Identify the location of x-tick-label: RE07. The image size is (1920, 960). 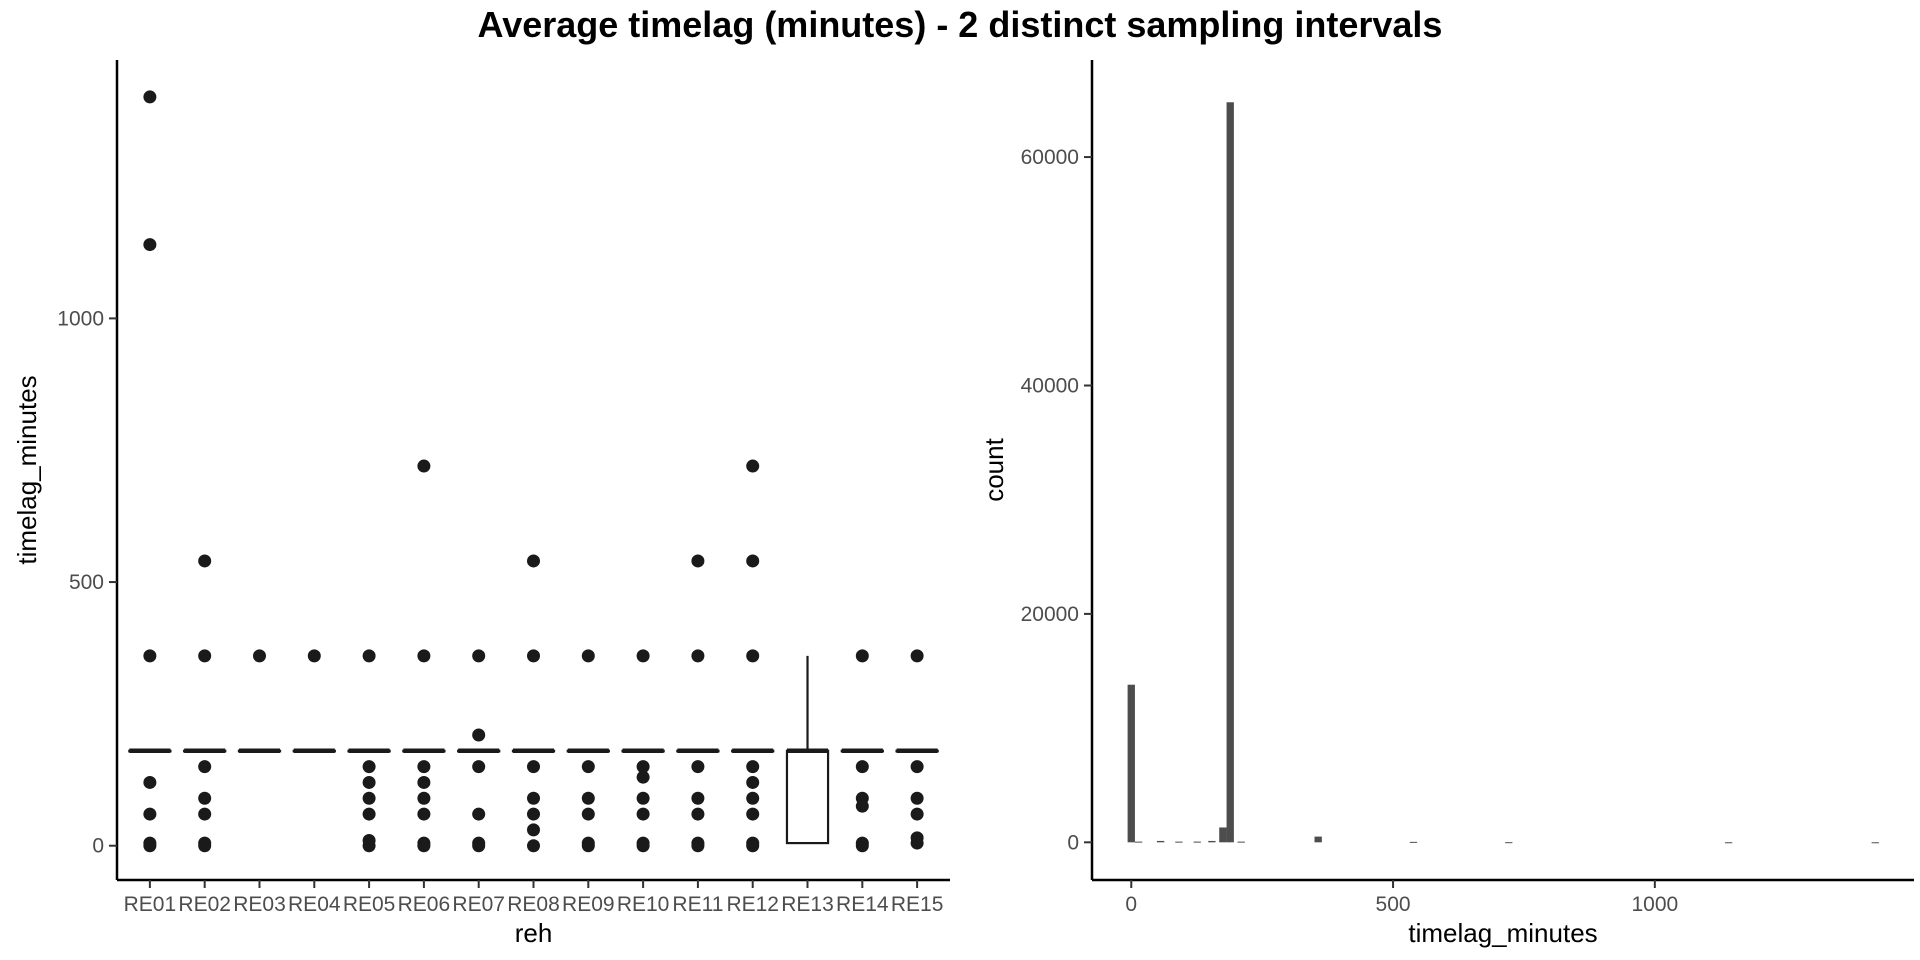
(478, 904).